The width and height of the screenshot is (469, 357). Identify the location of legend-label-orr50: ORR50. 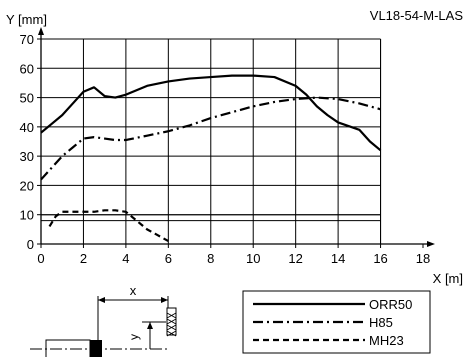
(390, 304).